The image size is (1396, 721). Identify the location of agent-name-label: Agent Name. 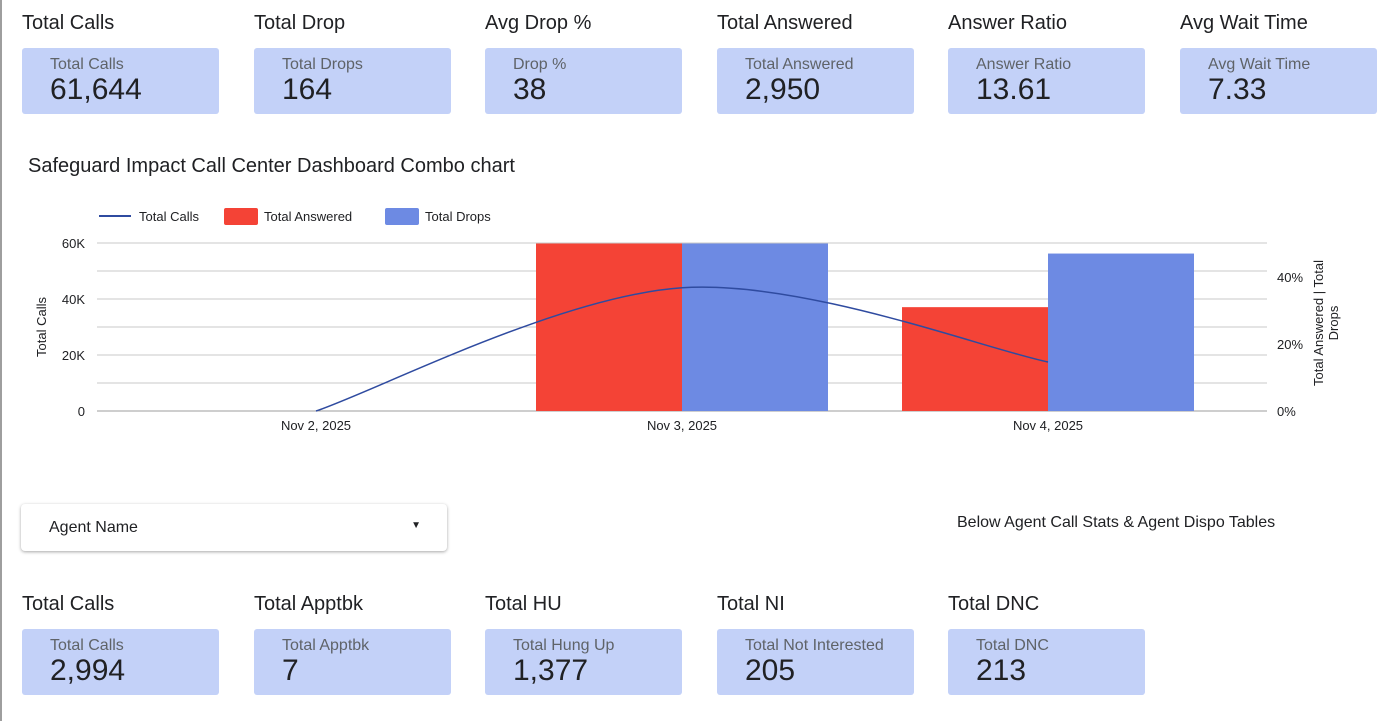
(93, 527).